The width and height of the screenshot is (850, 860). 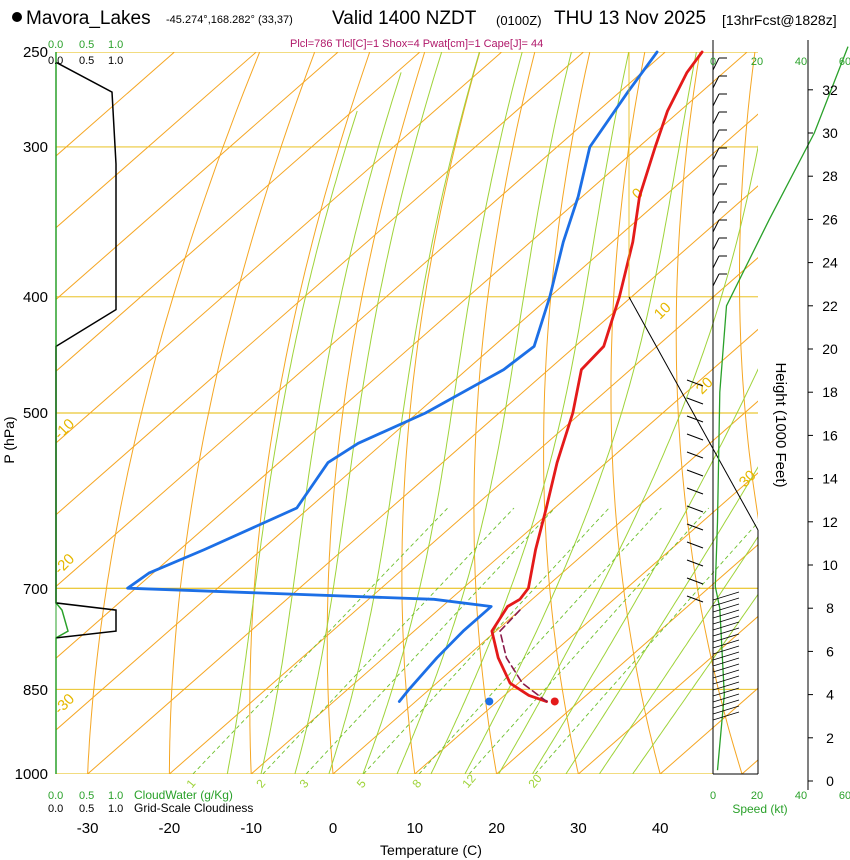 I want to click on height-tick-label: 2, so click(x=830, y=738).